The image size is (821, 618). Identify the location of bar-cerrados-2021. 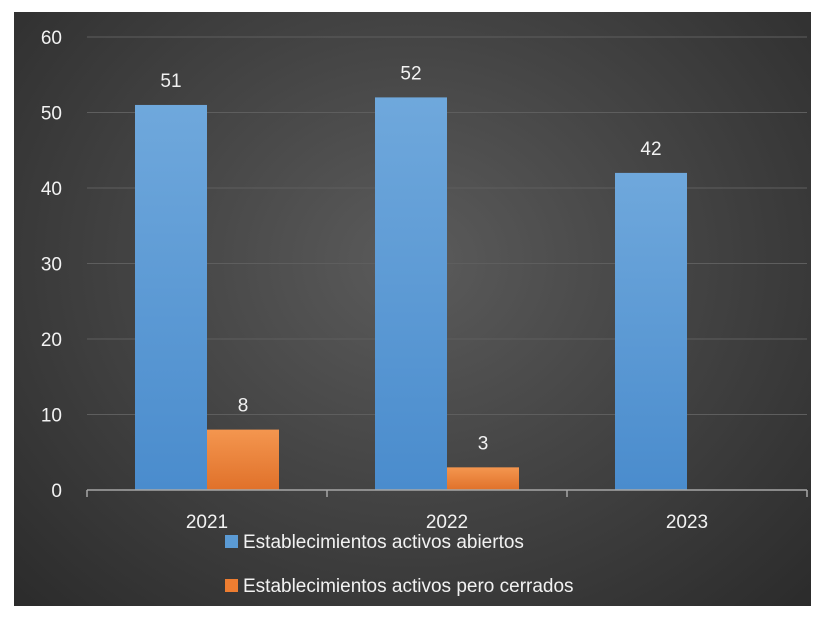
(243, 459).